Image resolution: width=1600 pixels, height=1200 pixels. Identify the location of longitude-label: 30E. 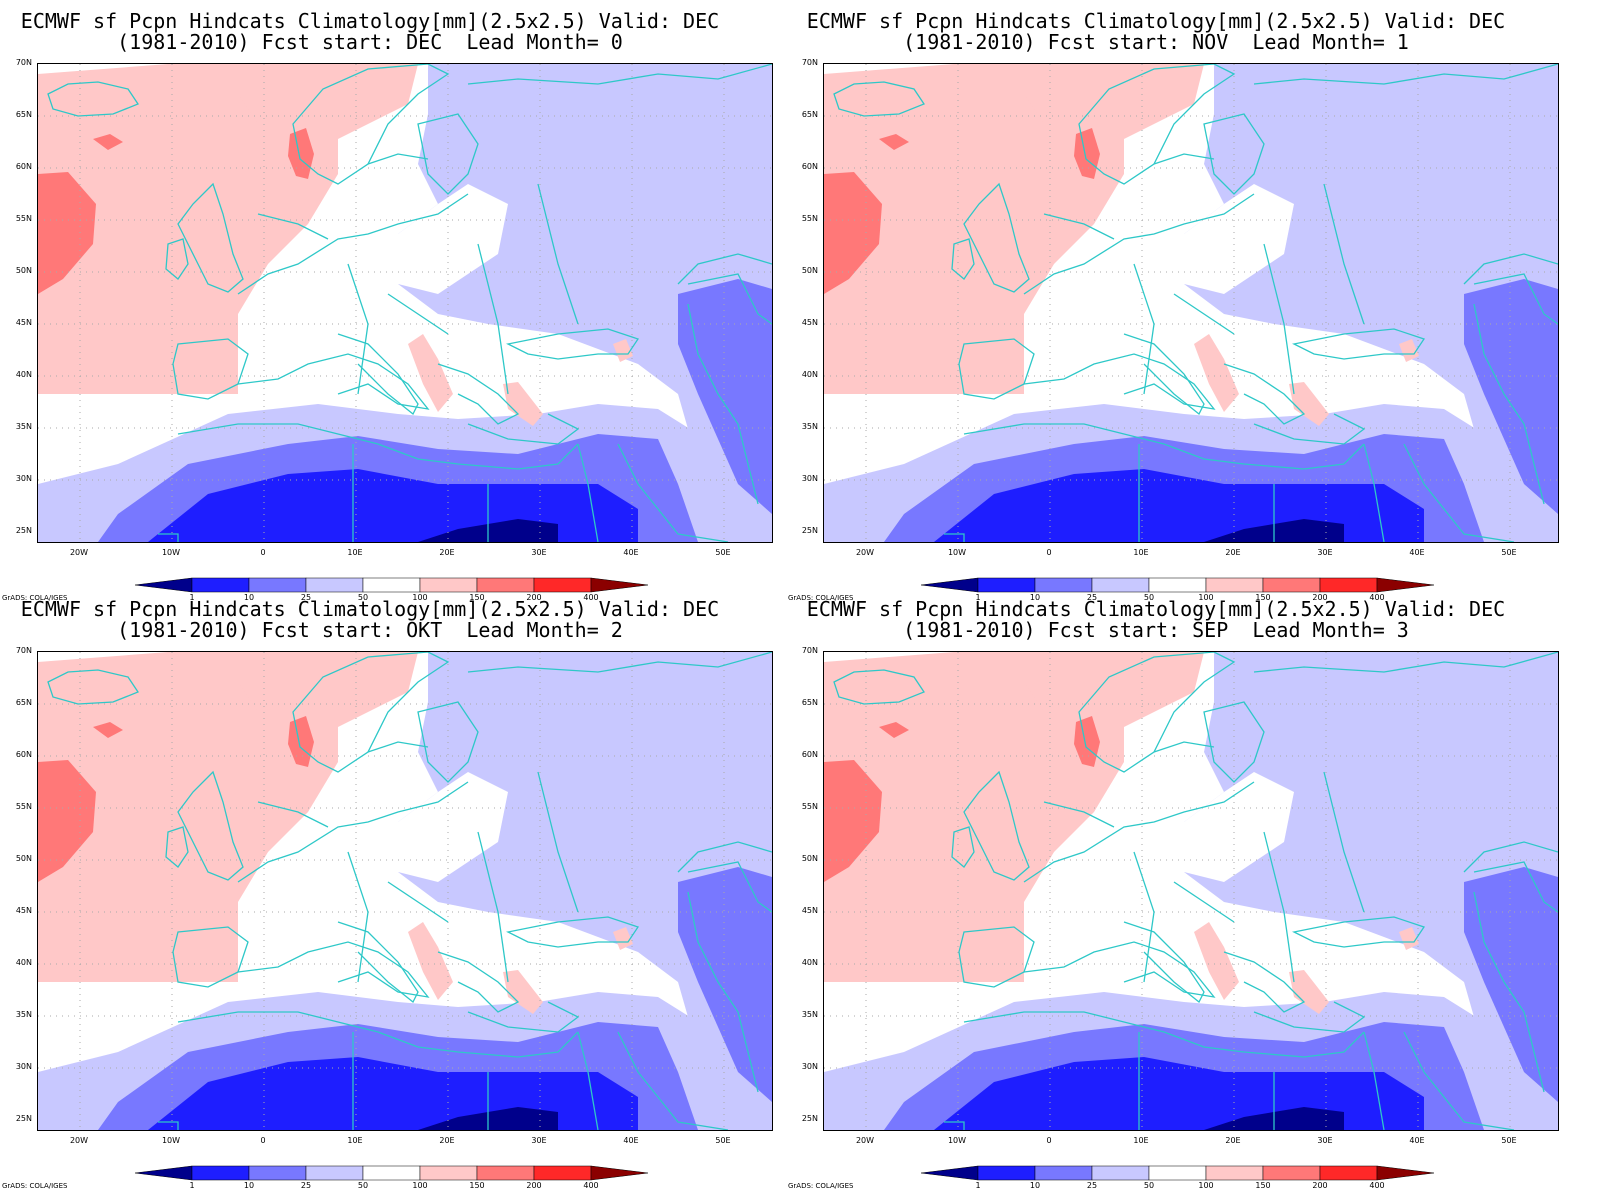
(1325, 1140).